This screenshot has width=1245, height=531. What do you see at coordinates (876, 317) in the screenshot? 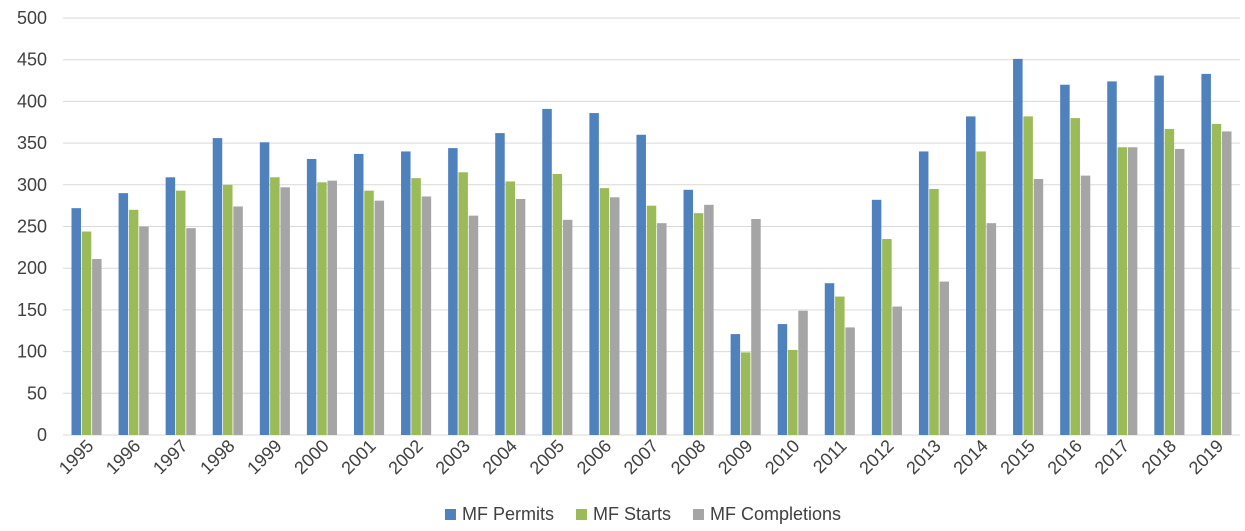
I see `bar-mf-permits-2012` at bounding box center [876, 317].